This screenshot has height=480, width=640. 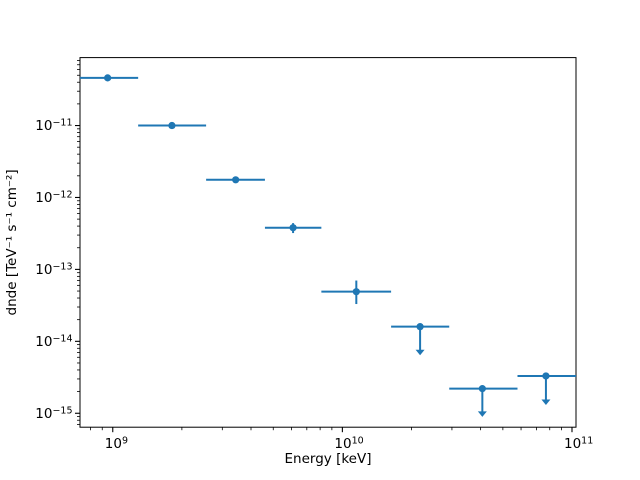 What do you see at coordinates (12, 242) in the screenshot?
I see `y-axis-label: dnde [TeV⁻¹ s⁻¹ cm⁻²]` at bounding box center [12, 242].